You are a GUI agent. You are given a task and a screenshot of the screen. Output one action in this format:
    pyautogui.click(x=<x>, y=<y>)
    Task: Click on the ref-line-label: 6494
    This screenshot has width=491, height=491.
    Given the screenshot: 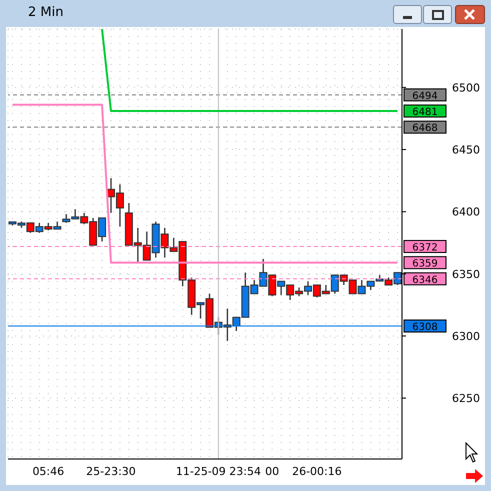 What is the action you would take?
    pyautogui.click(x=425, y=96)
    